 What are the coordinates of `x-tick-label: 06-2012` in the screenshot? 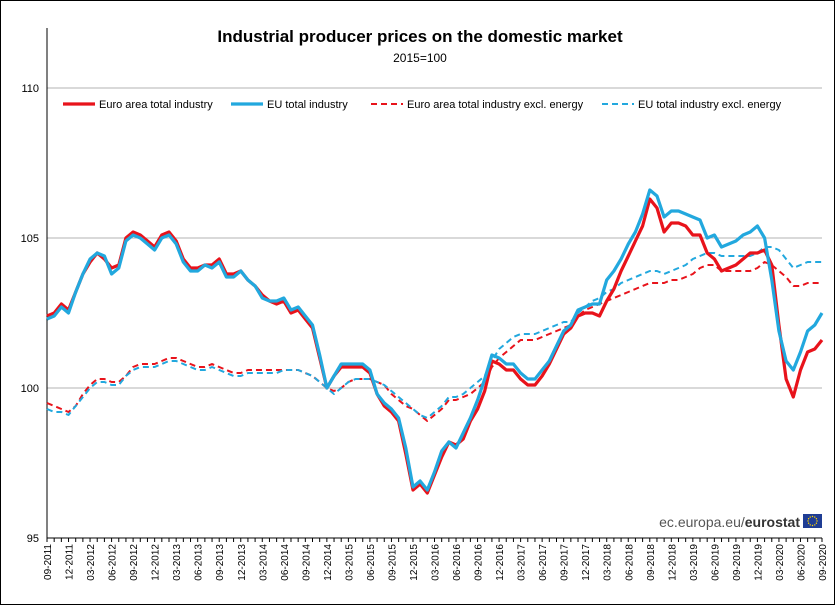 It's located at (113, 562).